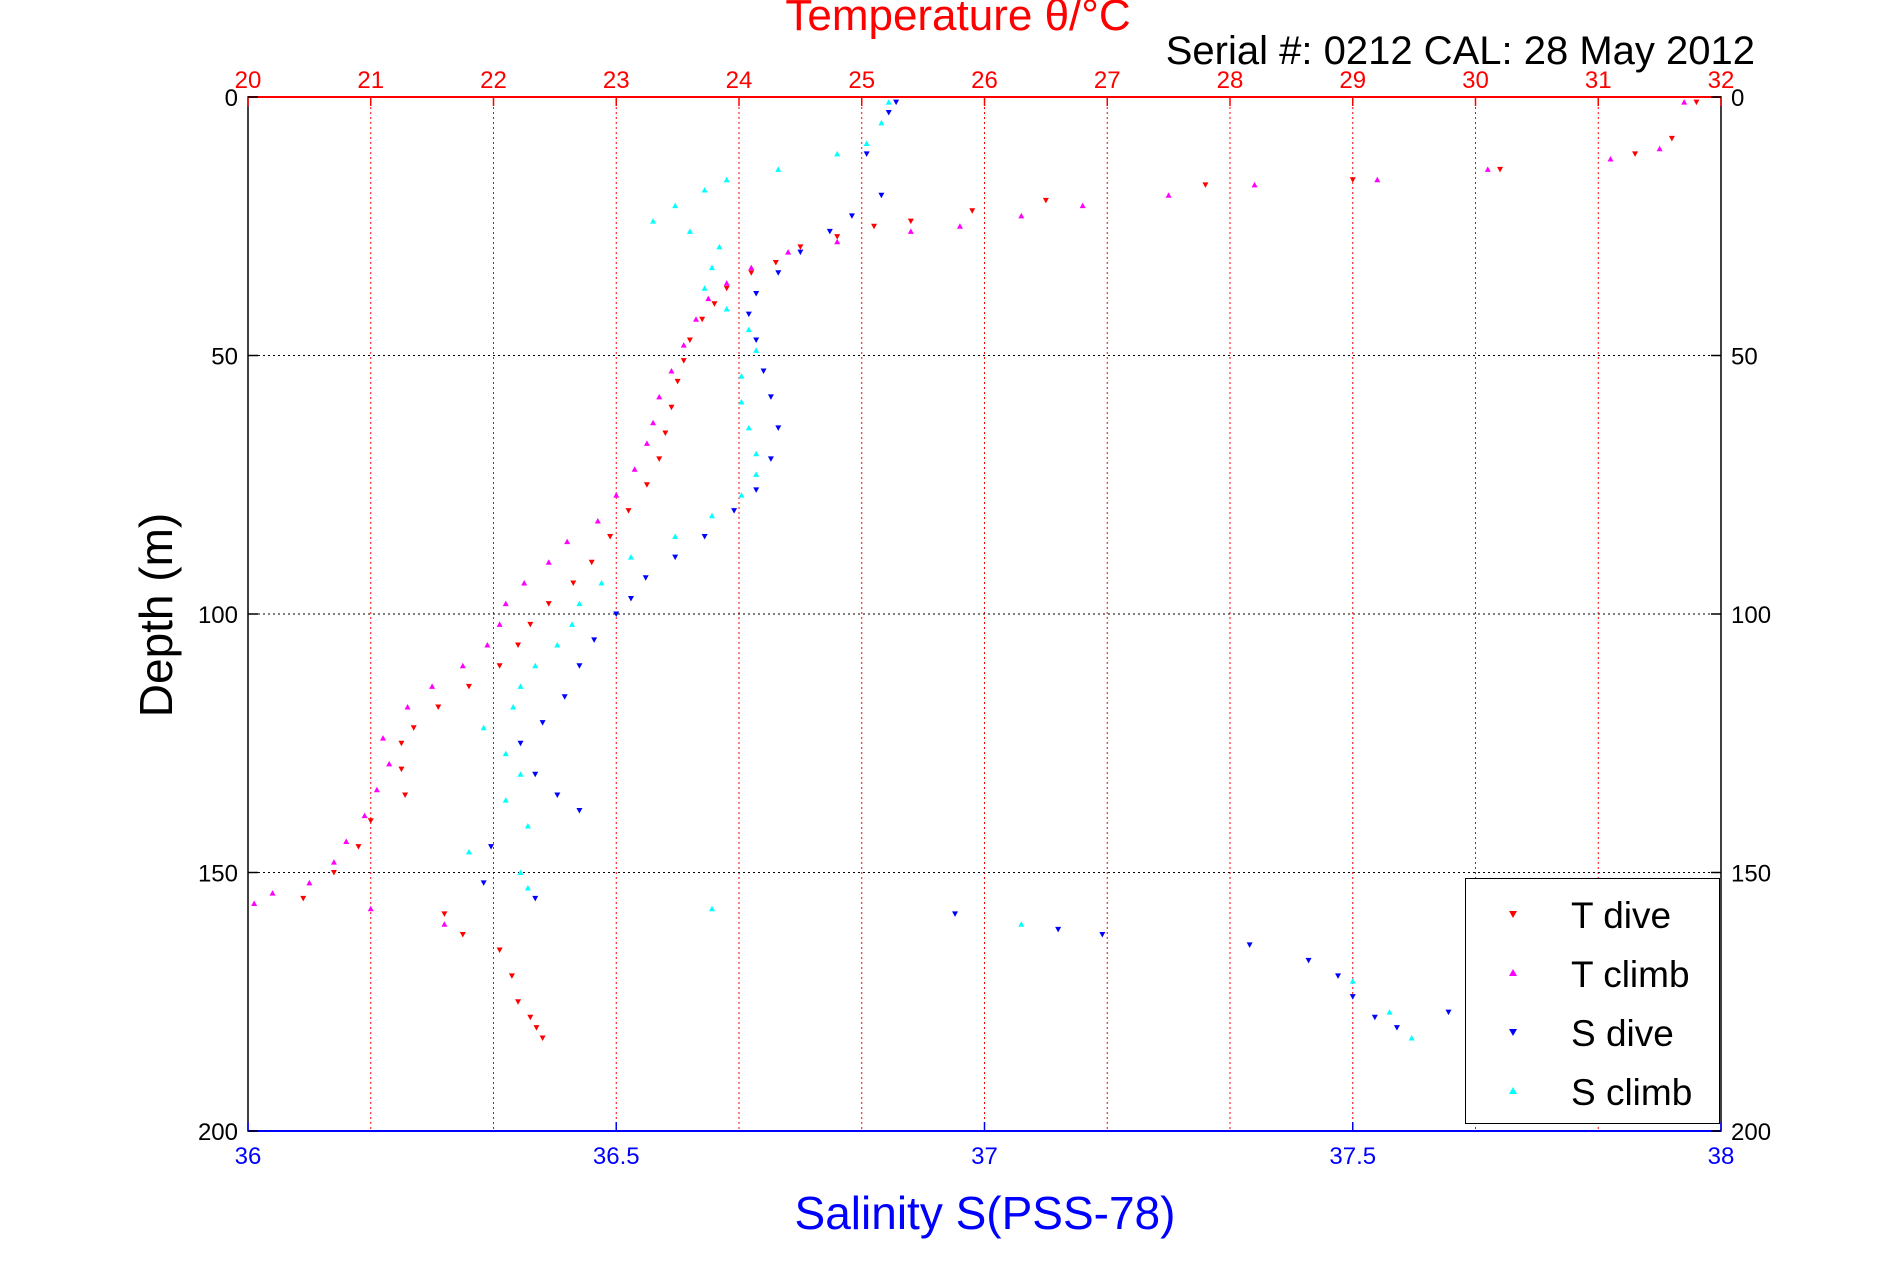 The image size is (1891, 1262). Describe the element at coordinates (957, 20) in the screenshot. I see `chart-title: Temperature θ/°C` at that location.